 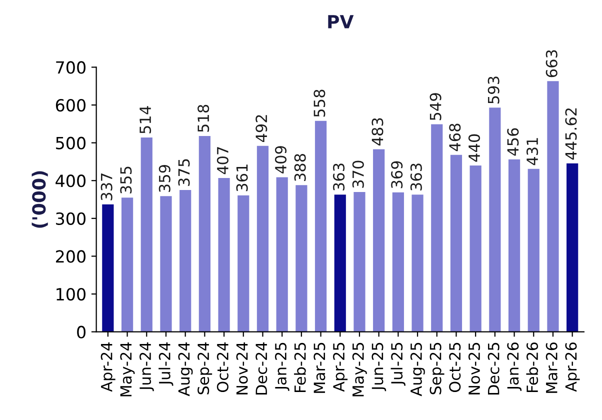 What do you see at coordinates (185, 369) in the screenshot?
I see `x-tick-label: Aug-24` at bounding box center [185, 369].